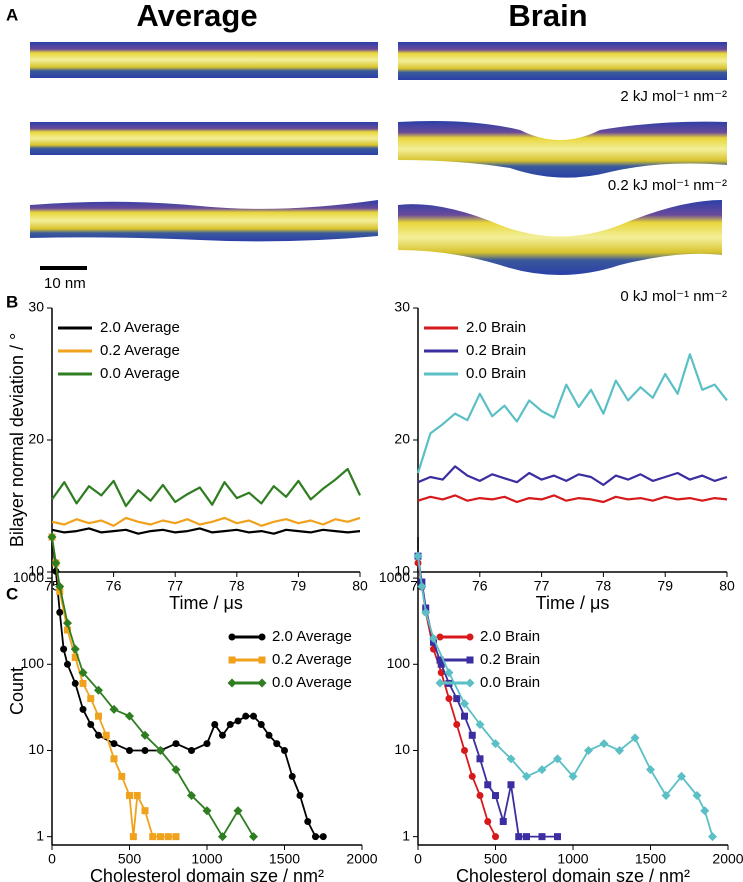 The width and height of the screenshot is (743, 882). I want to click on column-title: Average, so click(196, 16).